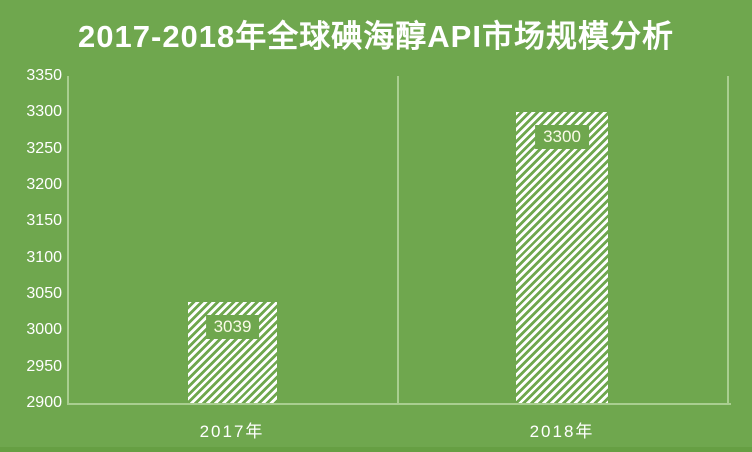  Describe the element at coordinates (562, 137) in the screenshot. I see `bar-value-label: 3300` at that location.